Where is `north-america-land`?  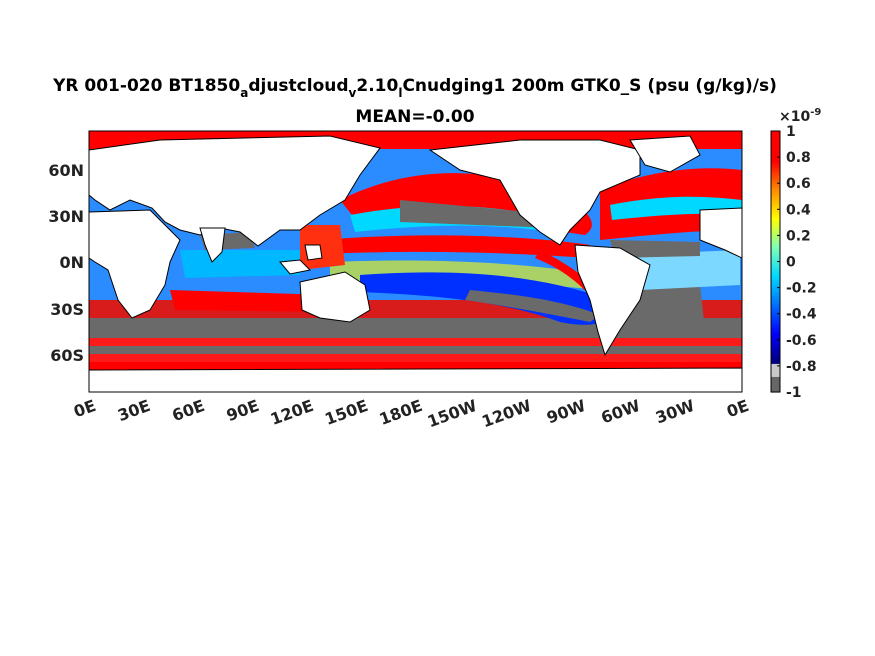 north-america-land is located at coordinates (534, 192).